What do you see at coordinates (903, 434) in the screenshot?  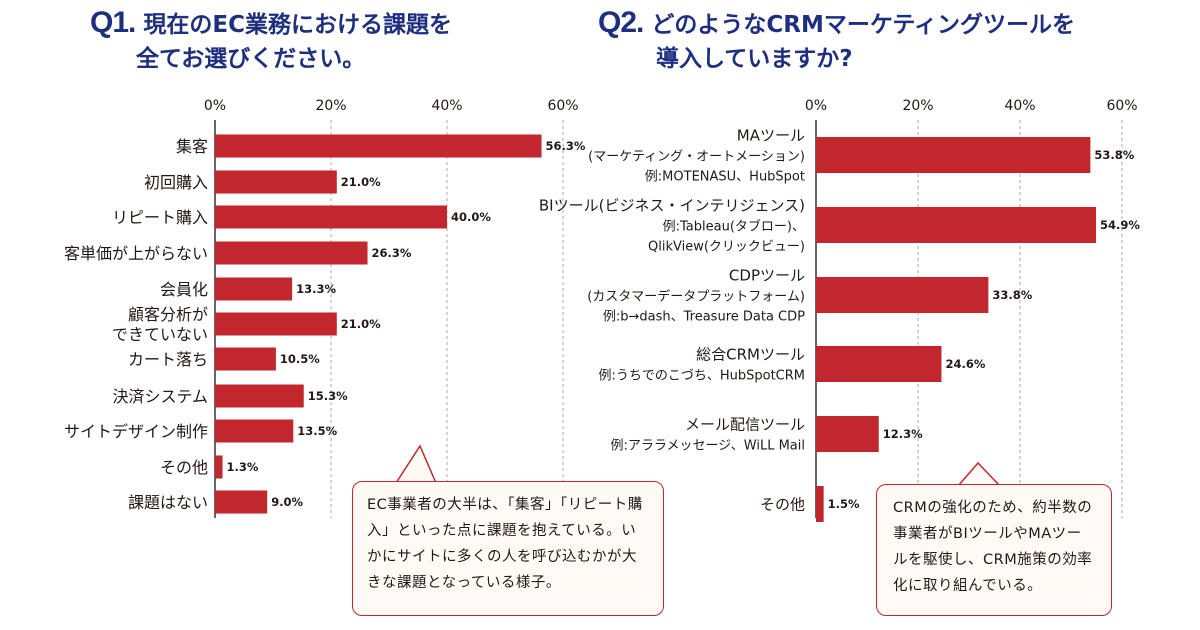 I see `q2-value-label: 12.3%` at bounding box center [903, 434].